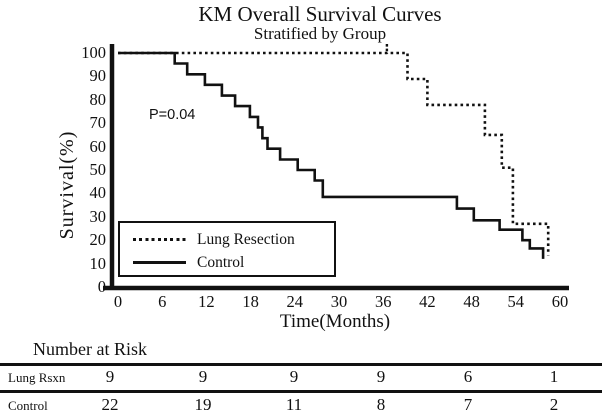  I want to click on risk-table-rule-top, so click(301, 364).